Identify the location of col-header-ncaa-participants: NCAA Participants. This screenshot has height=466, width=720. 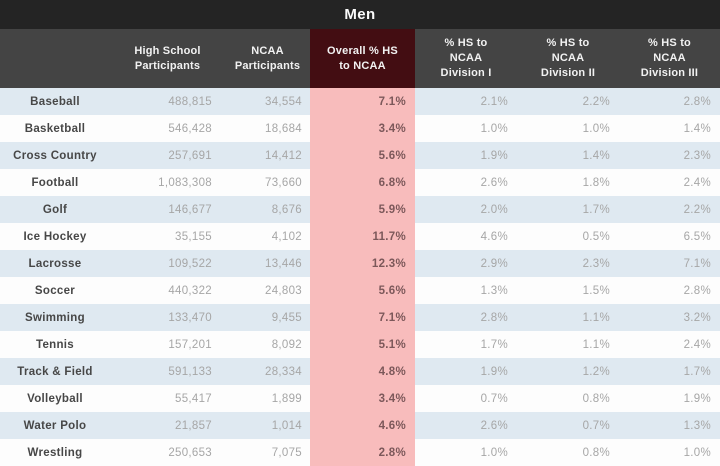
(267, 58).